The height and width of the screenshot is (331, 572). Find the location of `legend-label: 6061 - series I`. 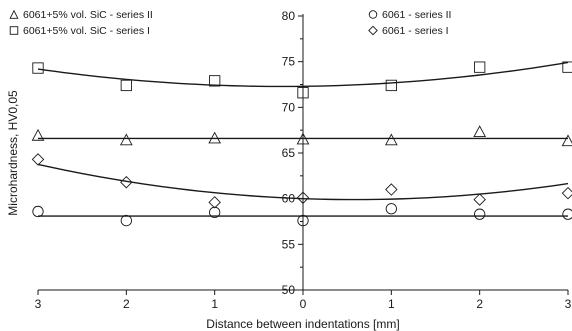

legend-label: 6061 - series I is located at coordinates (415, 31).